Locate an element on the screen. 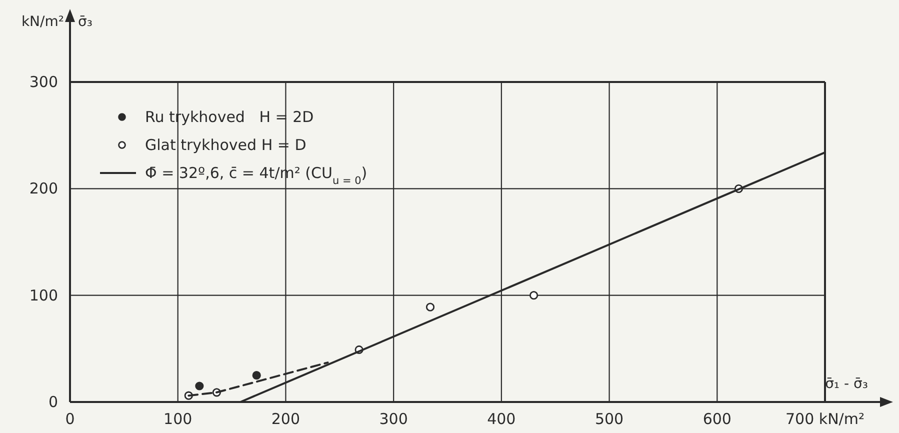  y-axis-title: σ̄₃ is located at coordinates (85, 22).